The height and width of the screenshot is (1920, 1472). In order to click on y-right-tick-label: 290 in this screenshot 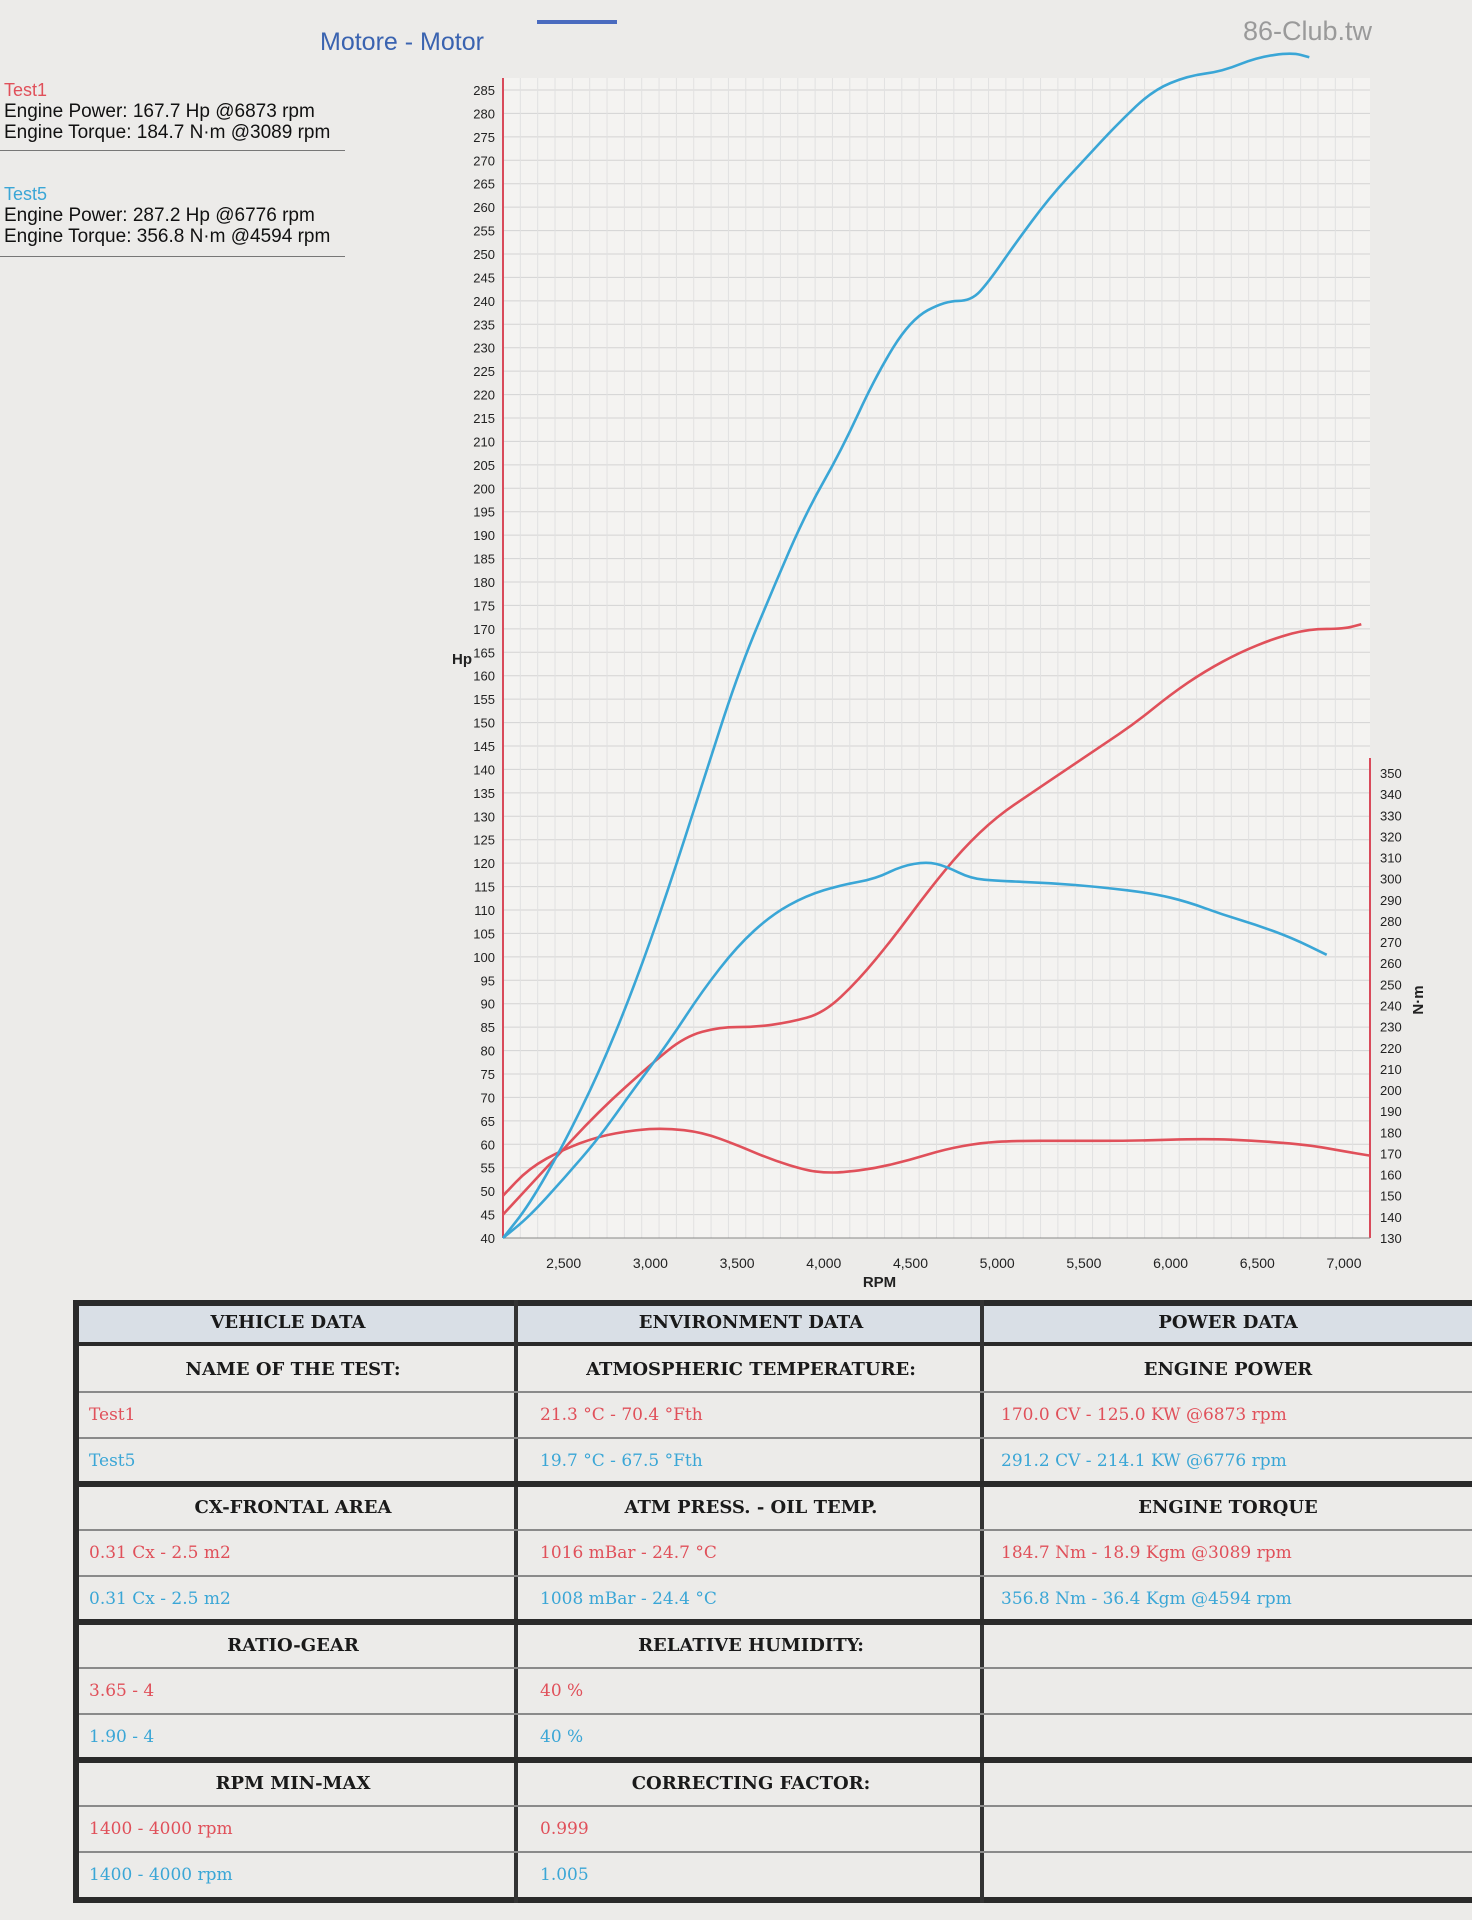, I will do `click(1391, 900)`.